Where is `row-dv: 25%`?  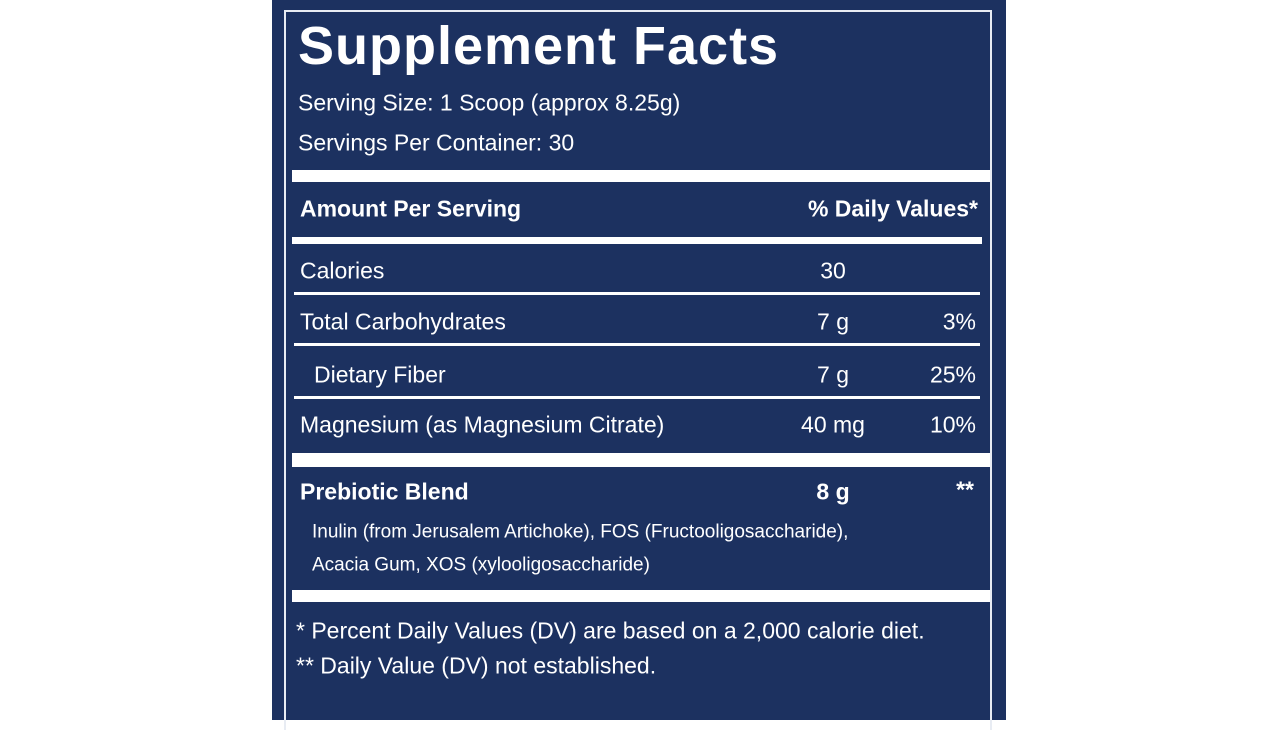 row-dv: 25% is located at coordinates (952, 374).